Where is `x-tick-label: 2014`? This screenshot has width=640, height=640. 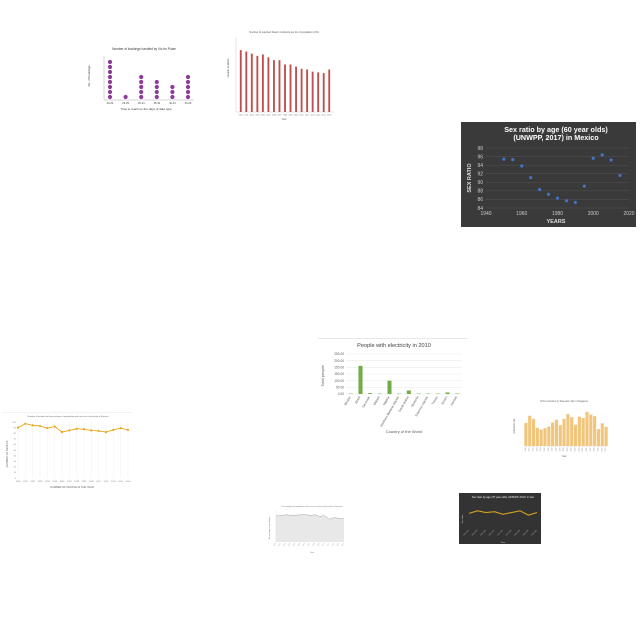 x-tick-label: 2014 is located at coordinates (318, 116).